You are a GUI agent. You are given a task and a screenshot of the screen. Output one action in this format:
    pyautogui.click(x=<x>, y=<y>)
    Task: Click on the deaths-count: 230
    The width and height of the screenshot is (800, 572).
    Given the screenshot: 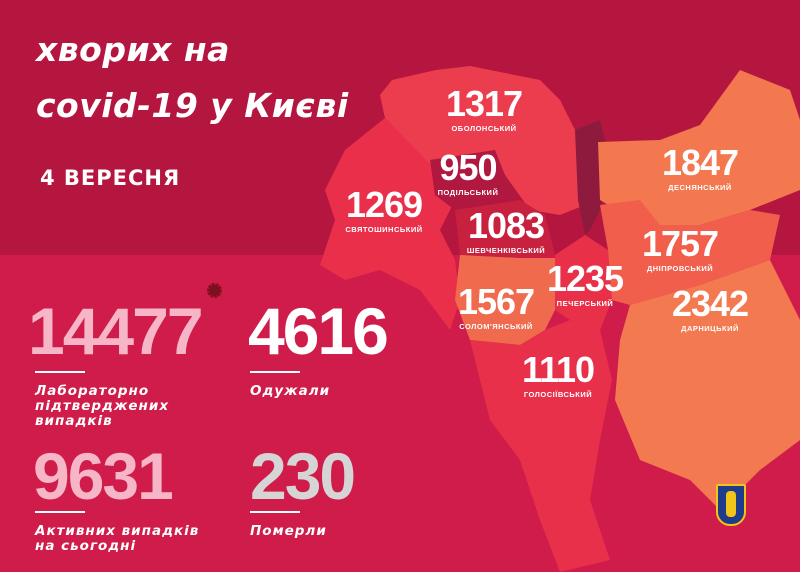 What is the action you would take?
    pyautogui.click(x=303, y=476)
    